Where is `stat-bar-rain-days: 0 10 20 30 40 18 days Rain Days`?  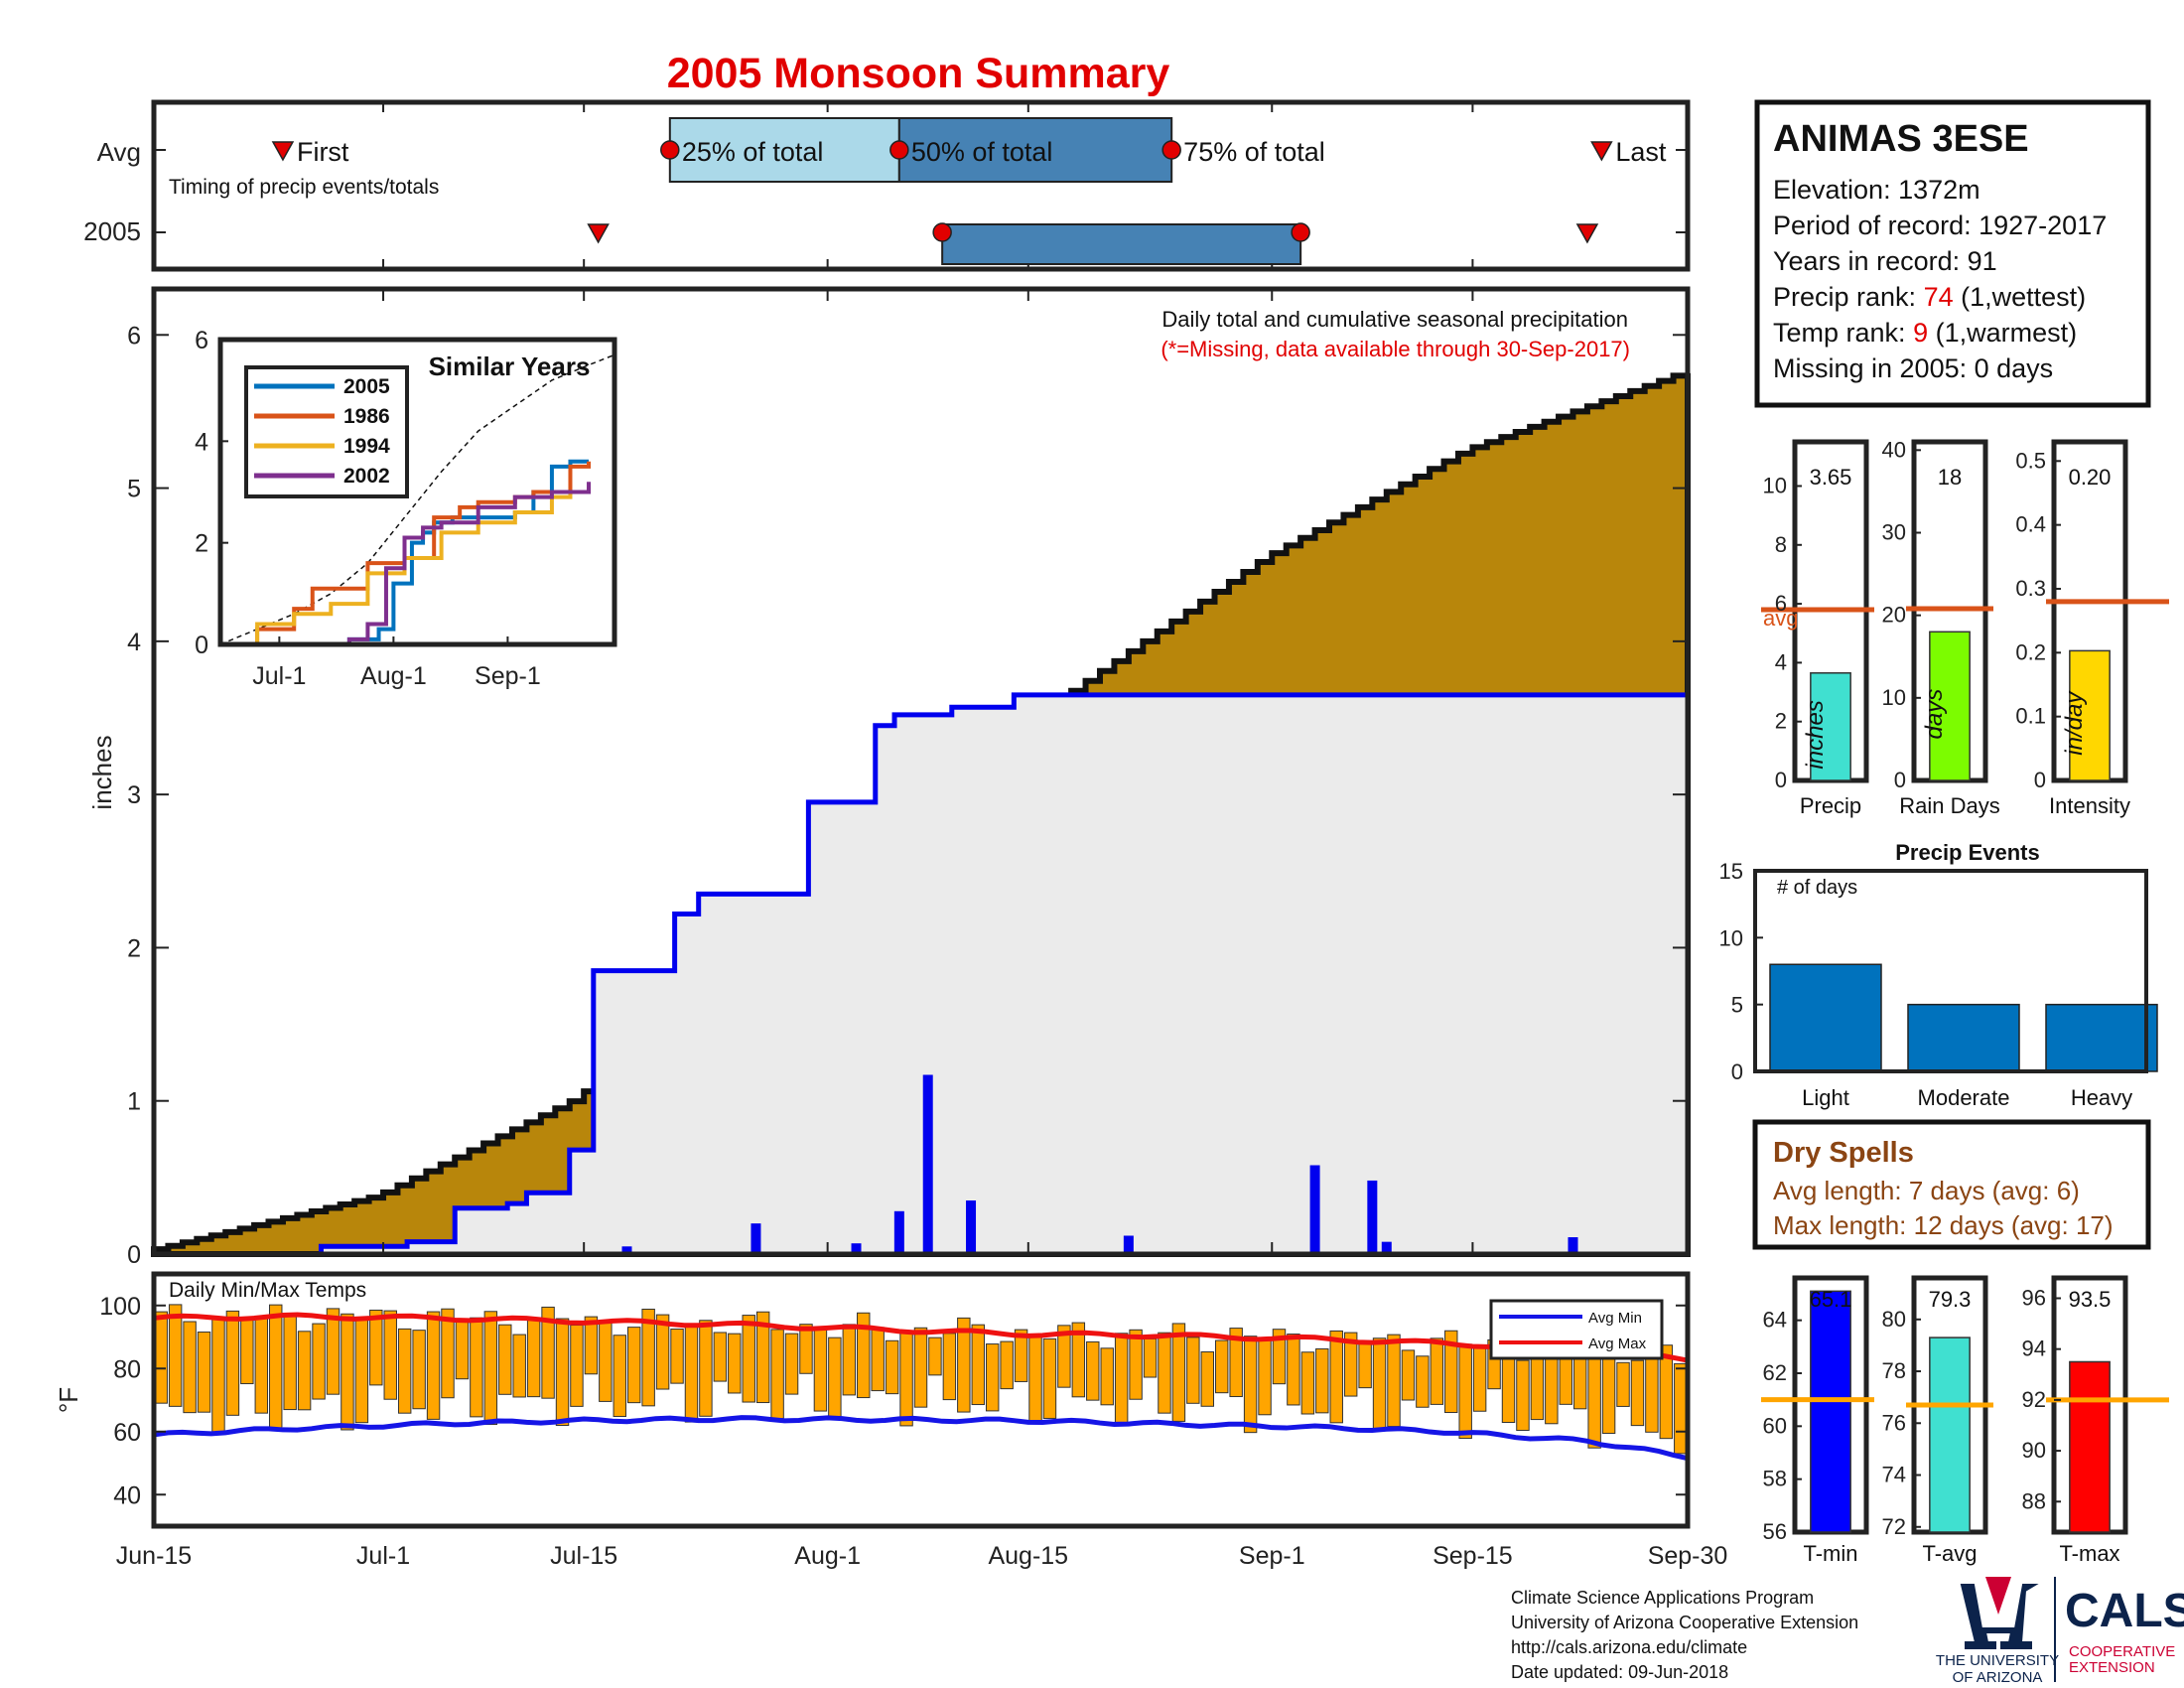 stat-bar-rain-days: 0 10 20 30 40 18 days Rain Days is located at coordinates (1941, 627).